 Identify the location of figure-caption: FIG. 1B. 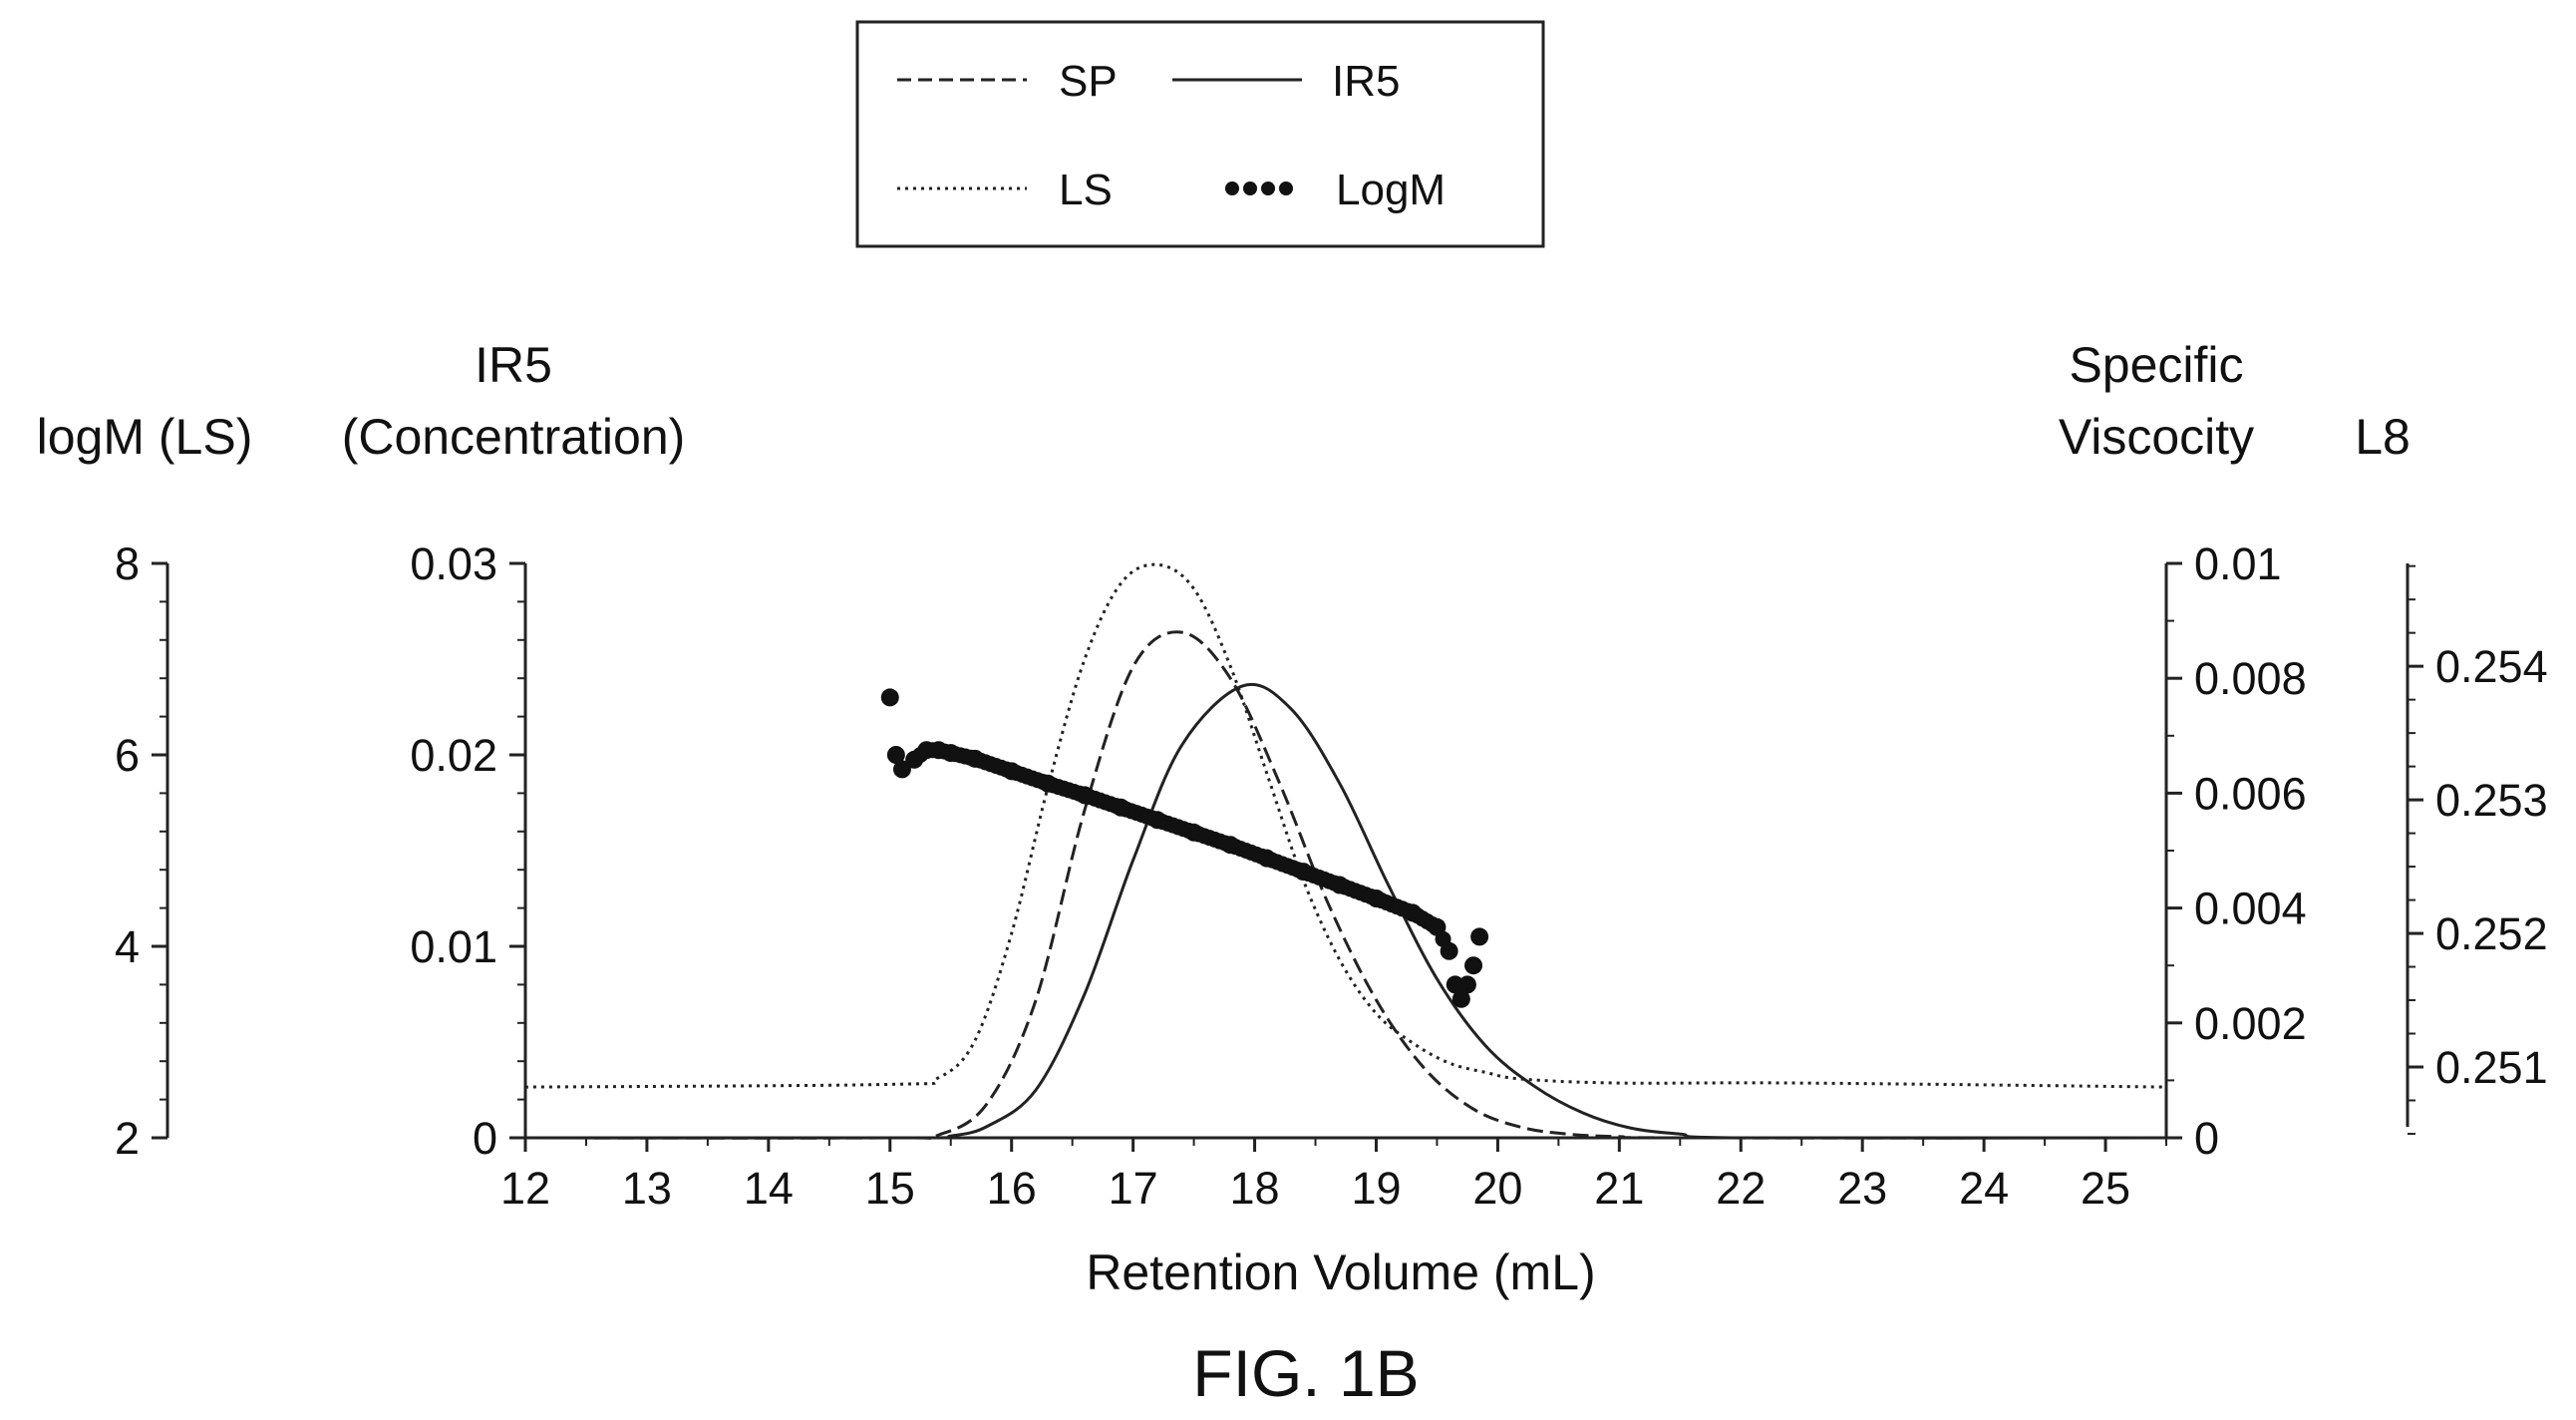
(1305, 1373).